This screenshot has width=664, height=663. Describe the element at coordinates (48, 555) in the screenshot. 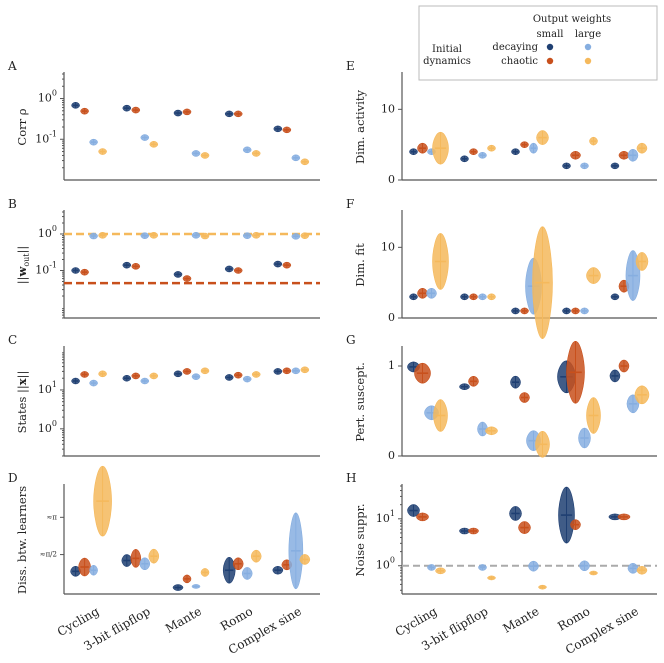

I see `y-tick-label: ≈π/2` at that location.